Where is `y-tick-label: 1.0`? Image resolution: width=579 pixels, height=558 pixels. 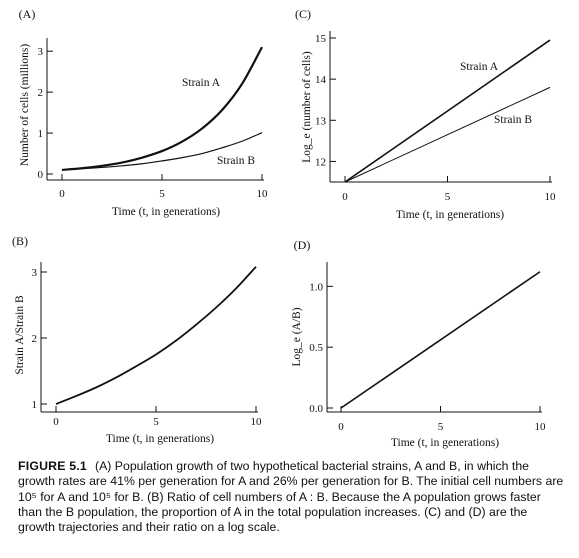
y-tick-label: 1.0 is located at coordinates (316, 287).